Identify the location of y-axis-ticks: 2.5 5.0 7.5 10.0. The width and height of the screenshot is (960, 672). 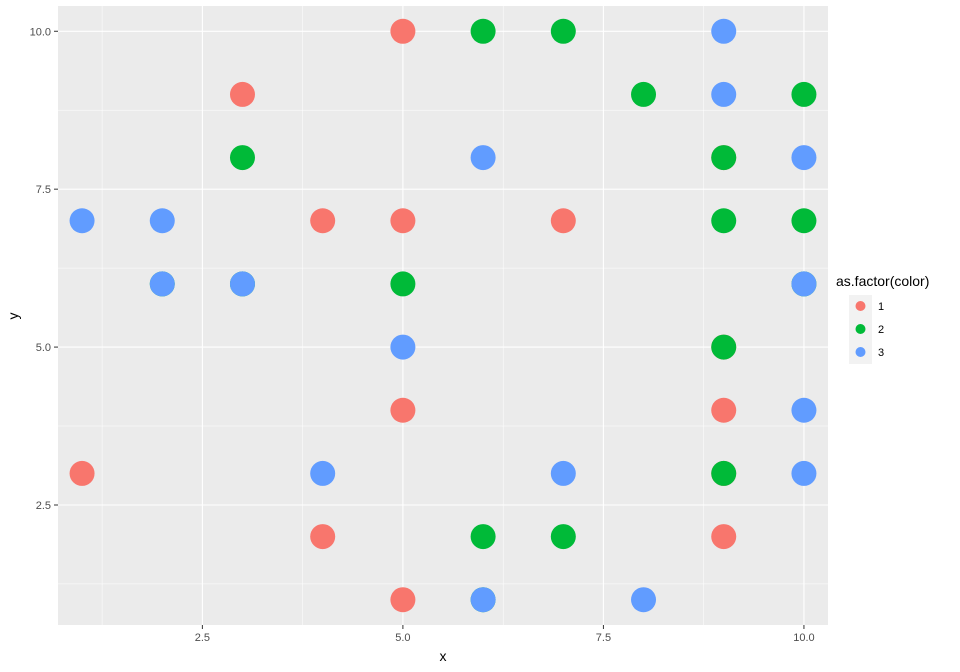
(44, 269).